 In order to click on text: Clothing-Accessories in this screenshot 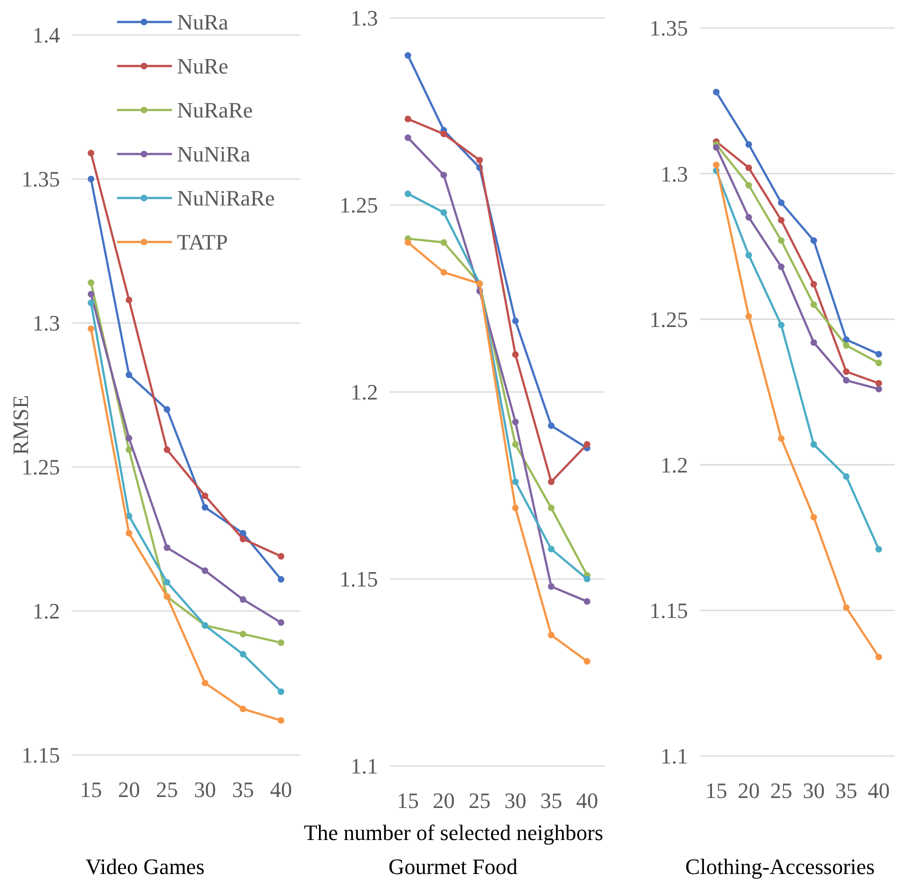, I will do `click(780, 866)`.